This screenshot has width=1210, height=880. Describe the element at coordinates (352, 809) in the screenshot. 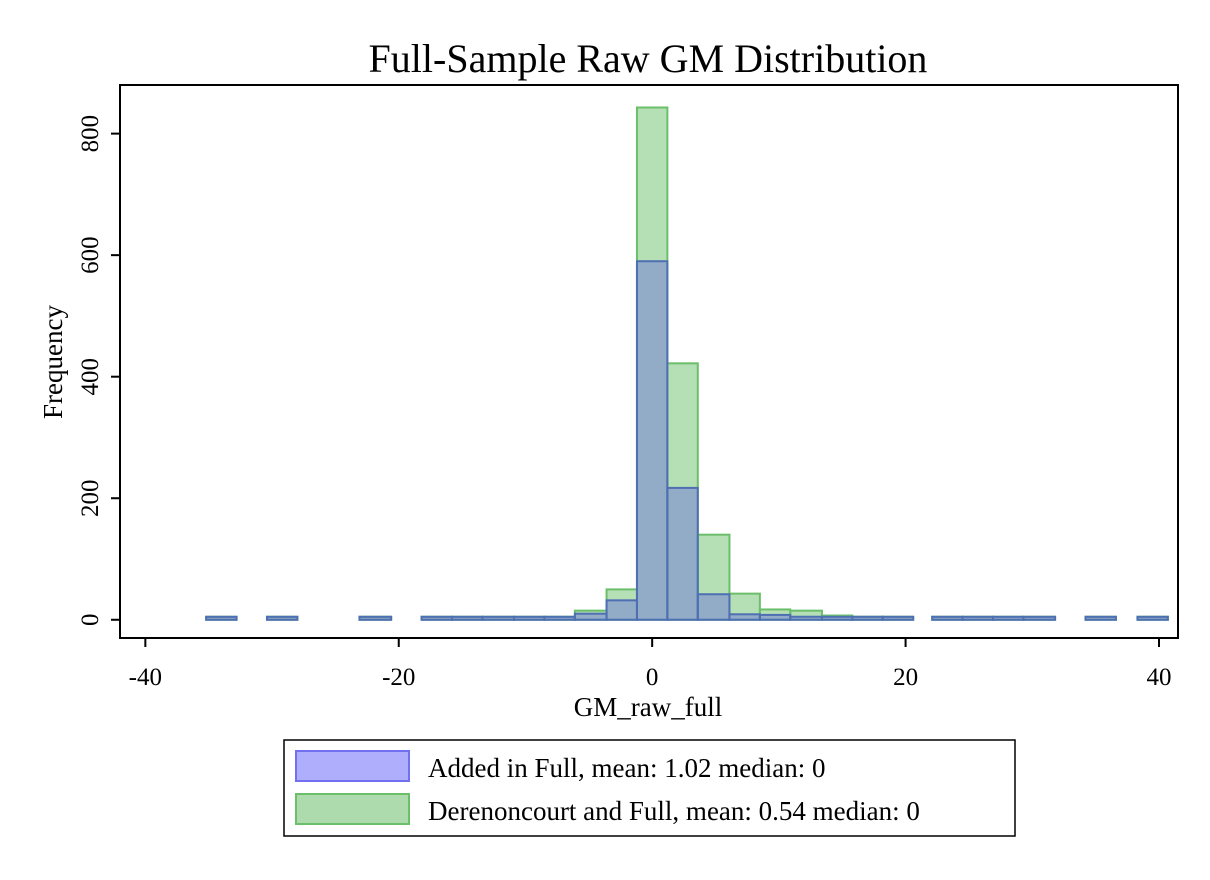

I see `legend-swatch-derenoncourt` at that location.